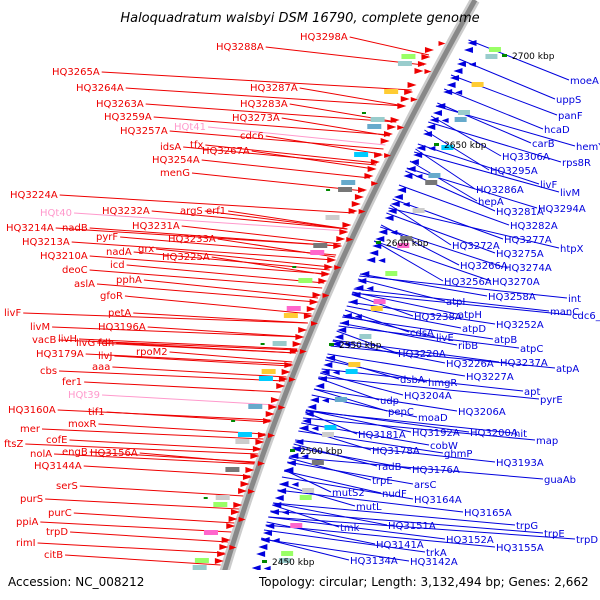 This screenshot has width=600, height=600. What do you see at coordinates (76, 72) in the screenshot?
I see `left-gene-label: HQ3265A` at bounding box center [76, 72].